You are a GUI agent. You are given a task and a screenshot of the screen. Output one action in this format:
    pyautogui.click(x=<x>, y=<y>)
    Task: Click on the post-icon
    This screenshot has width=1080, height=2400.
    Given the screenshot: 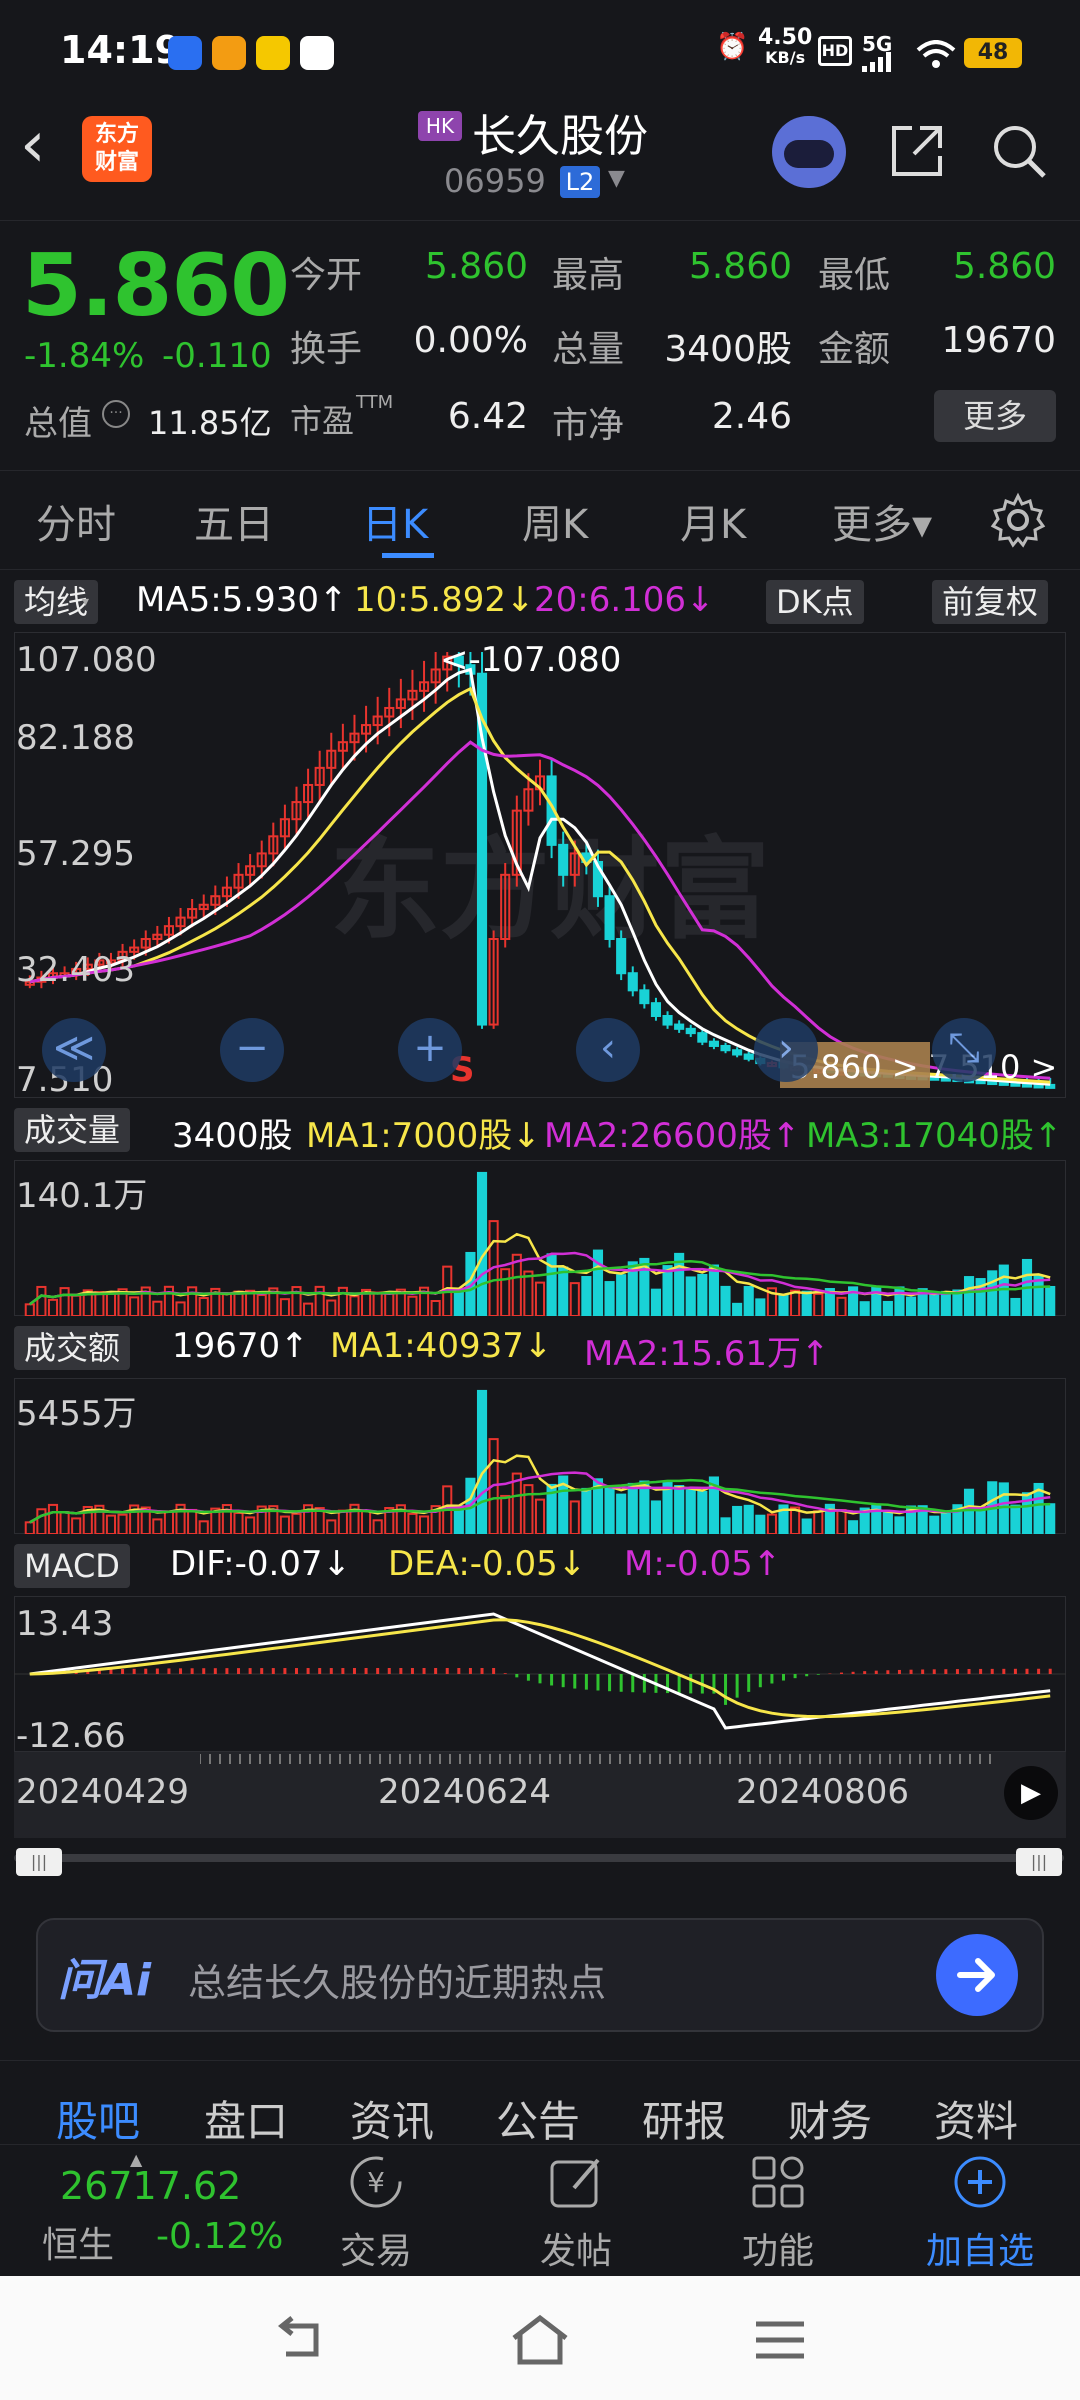 What is the action you would take?
    pyautogui.click(x=576, y=2182)
    